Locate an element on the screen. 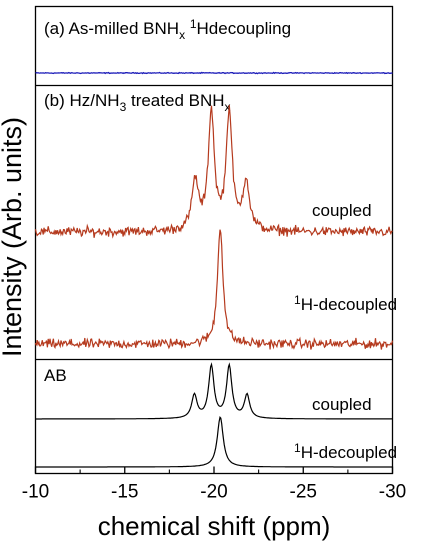  x-tick-label: -15 is located at coordinates (124, 492).